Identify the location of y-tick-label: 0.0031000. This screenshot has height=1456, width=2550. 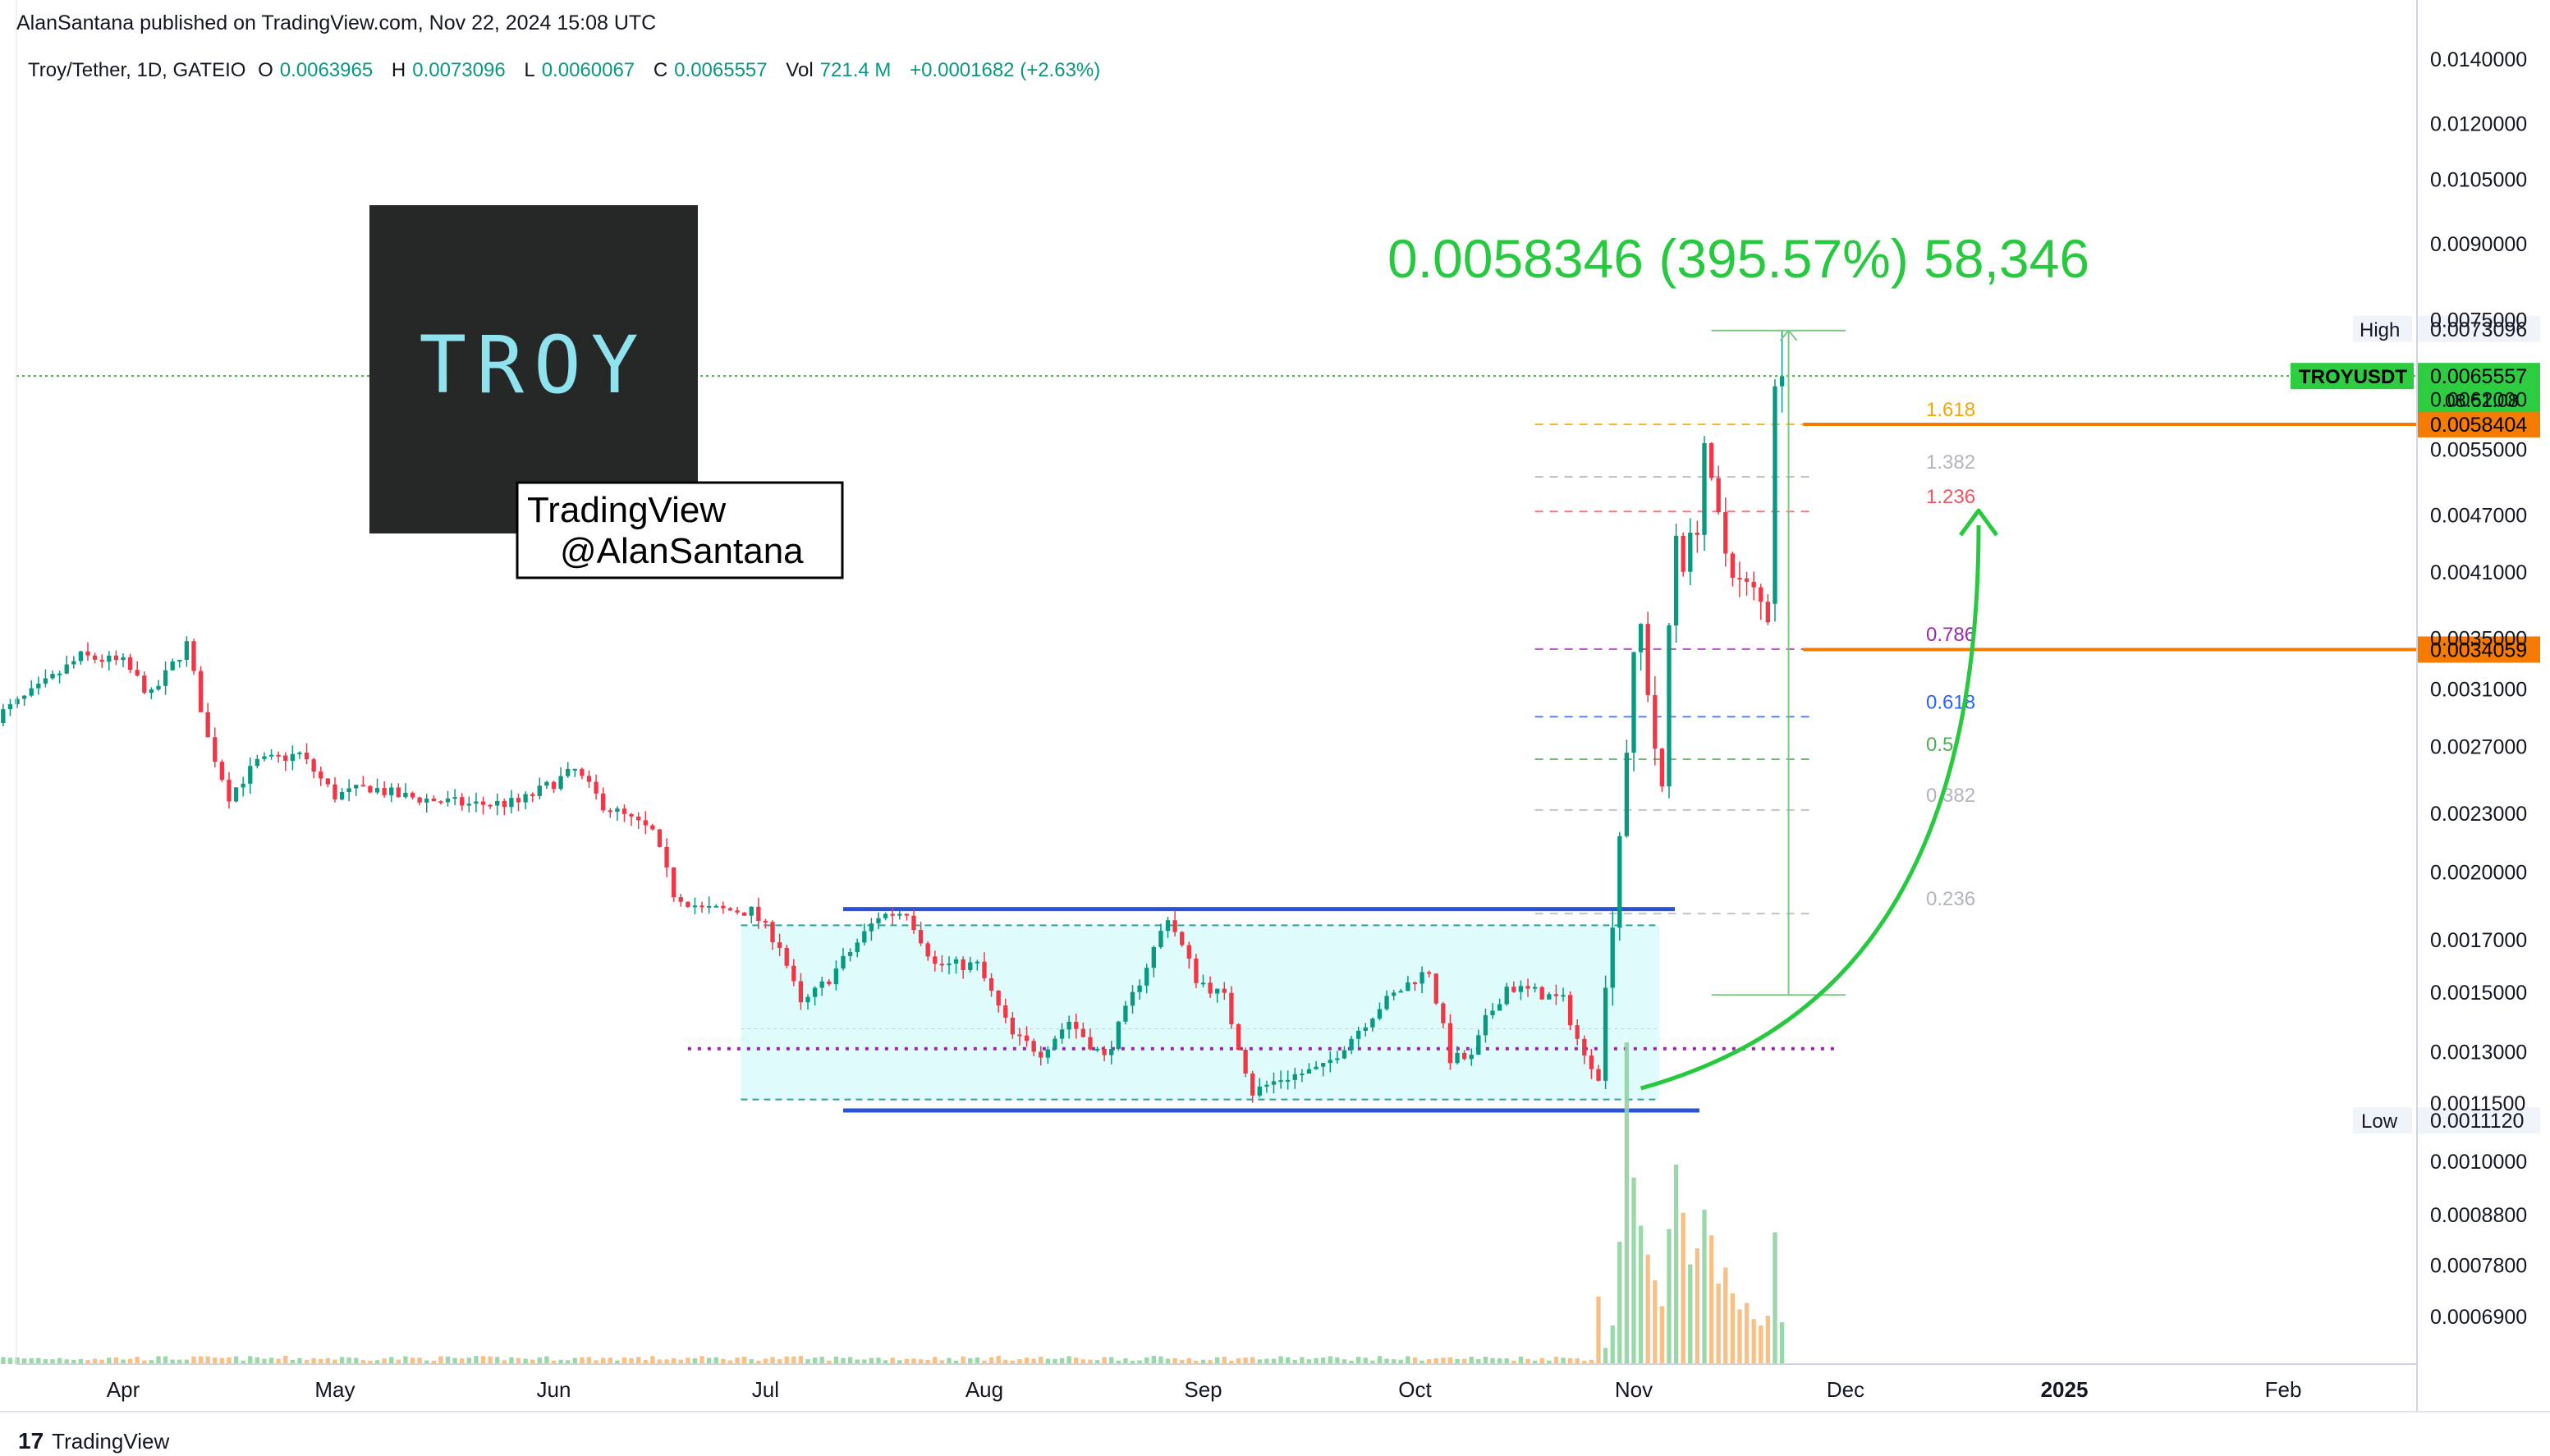
(2478, 689).